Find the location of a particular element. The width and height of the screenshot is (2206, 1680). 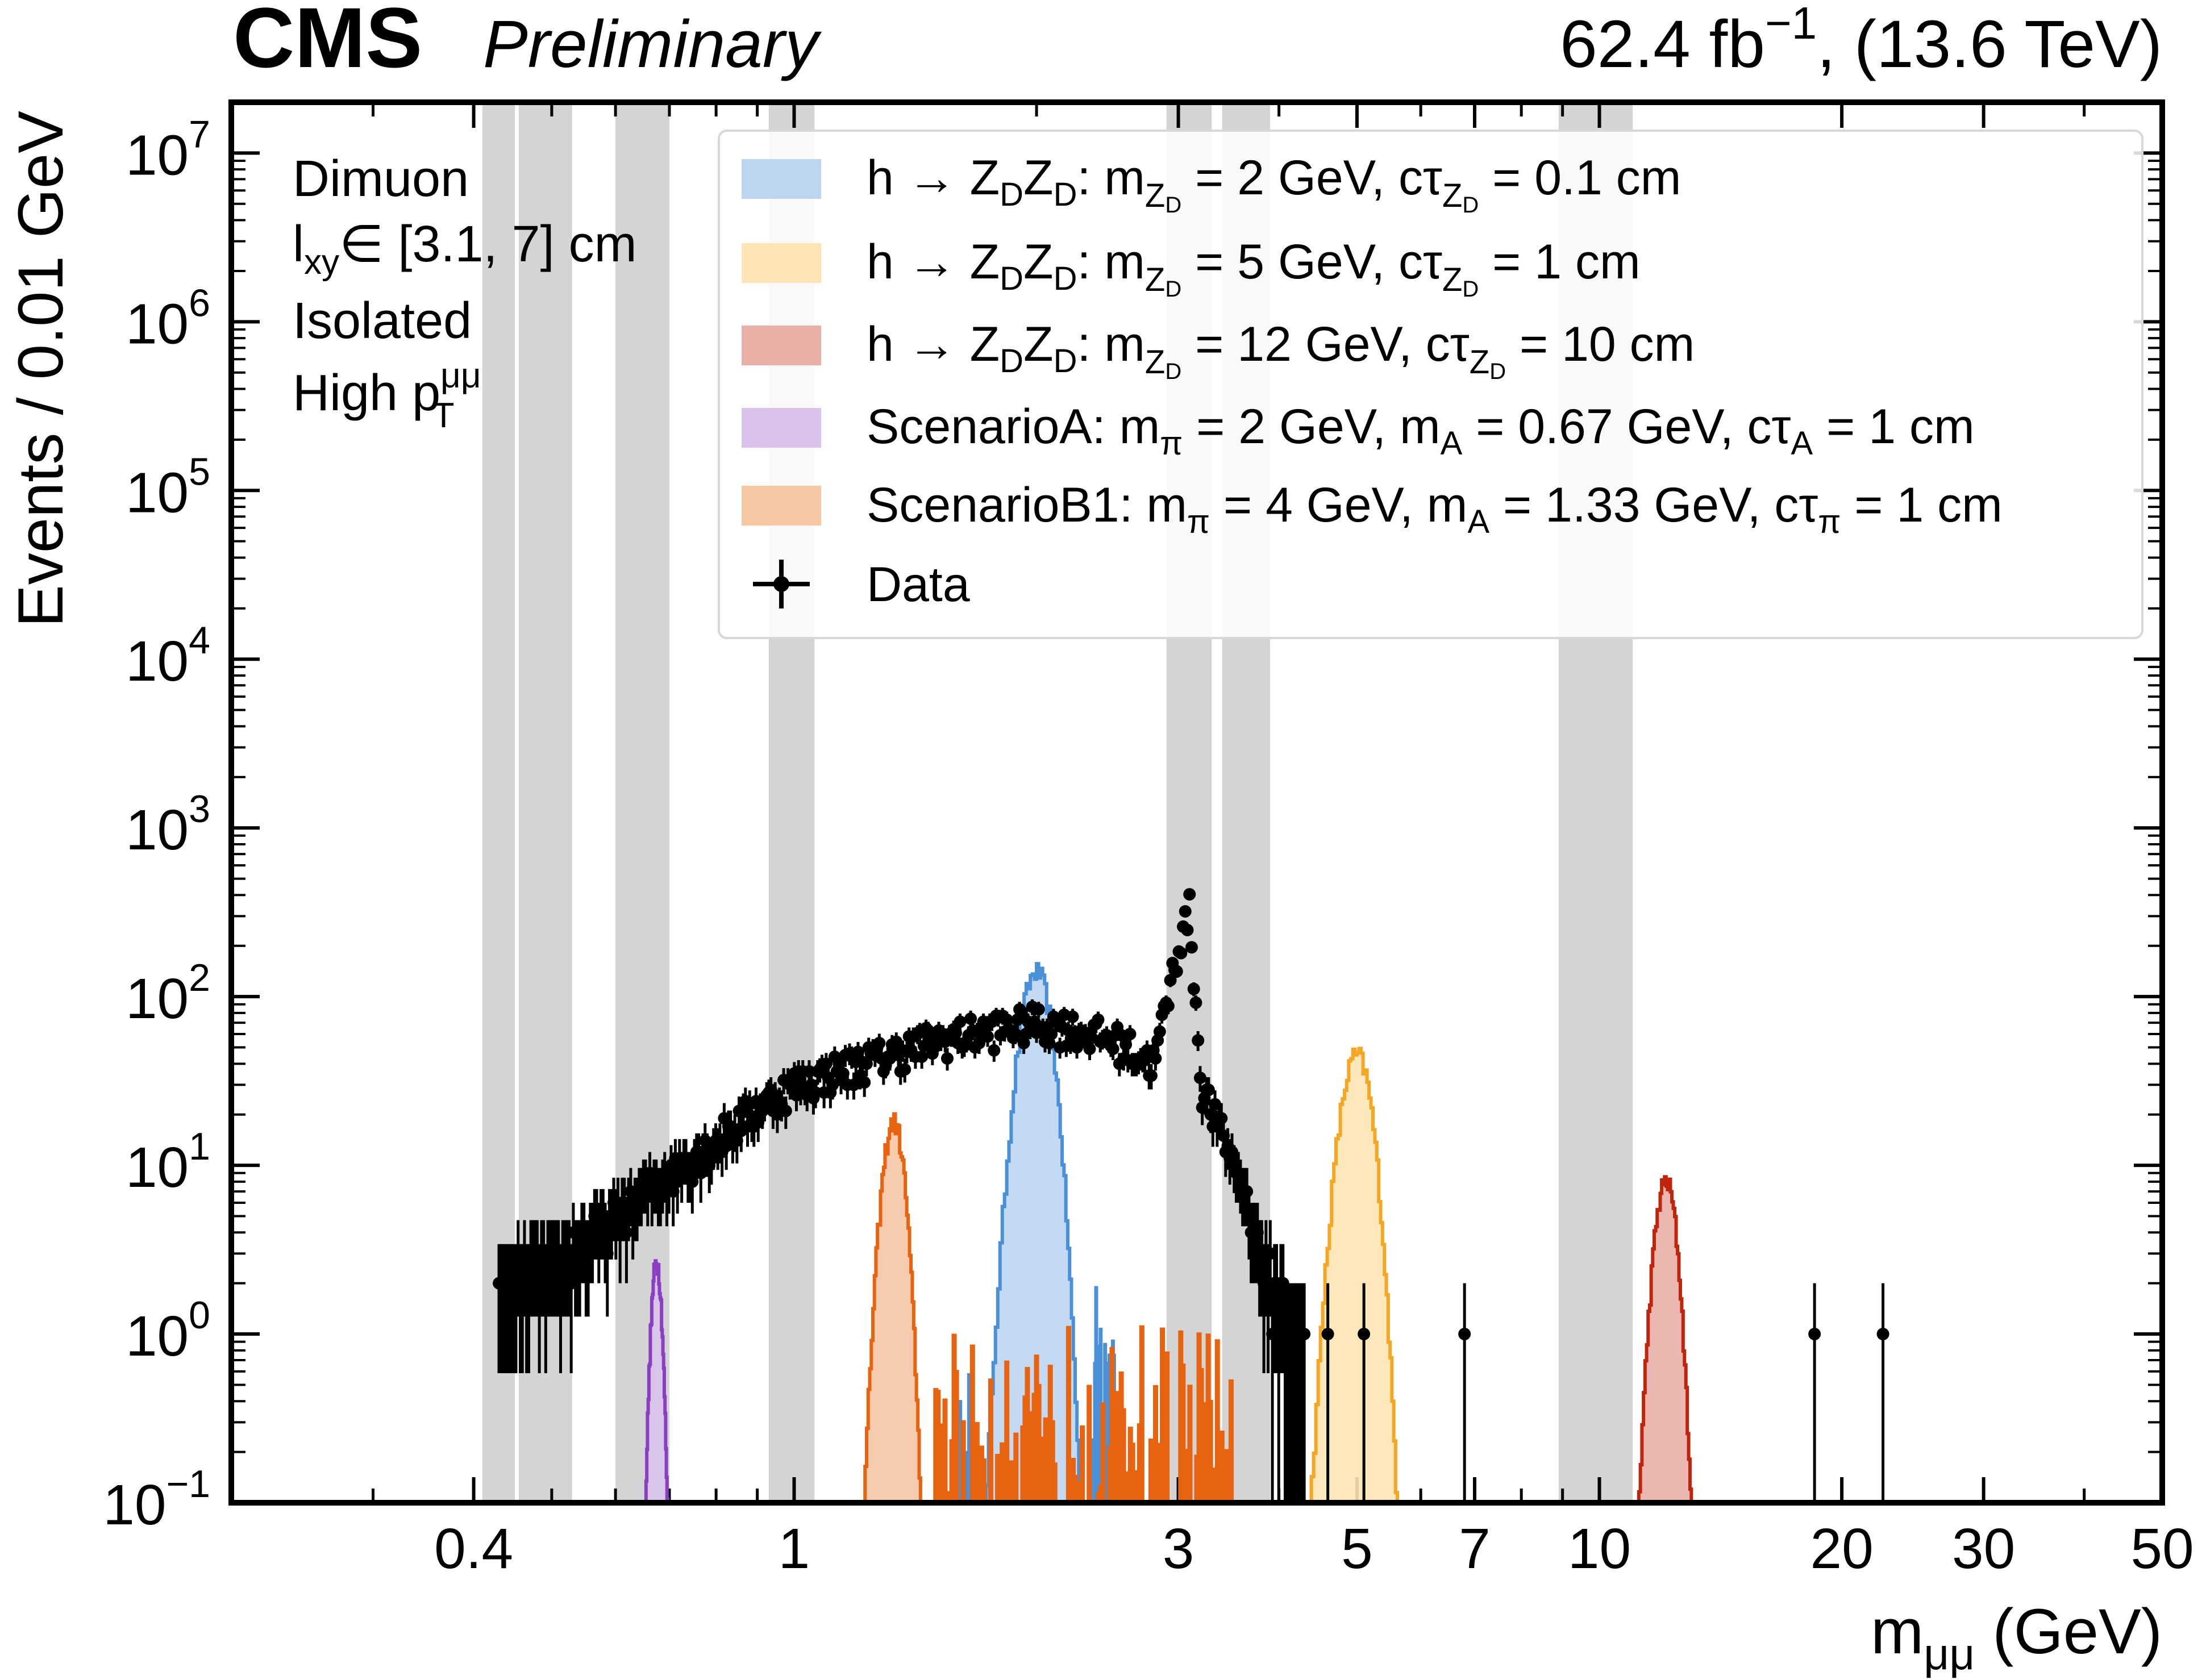

x-tick-label-7: 30 is located at coordinates (1984, 1549).